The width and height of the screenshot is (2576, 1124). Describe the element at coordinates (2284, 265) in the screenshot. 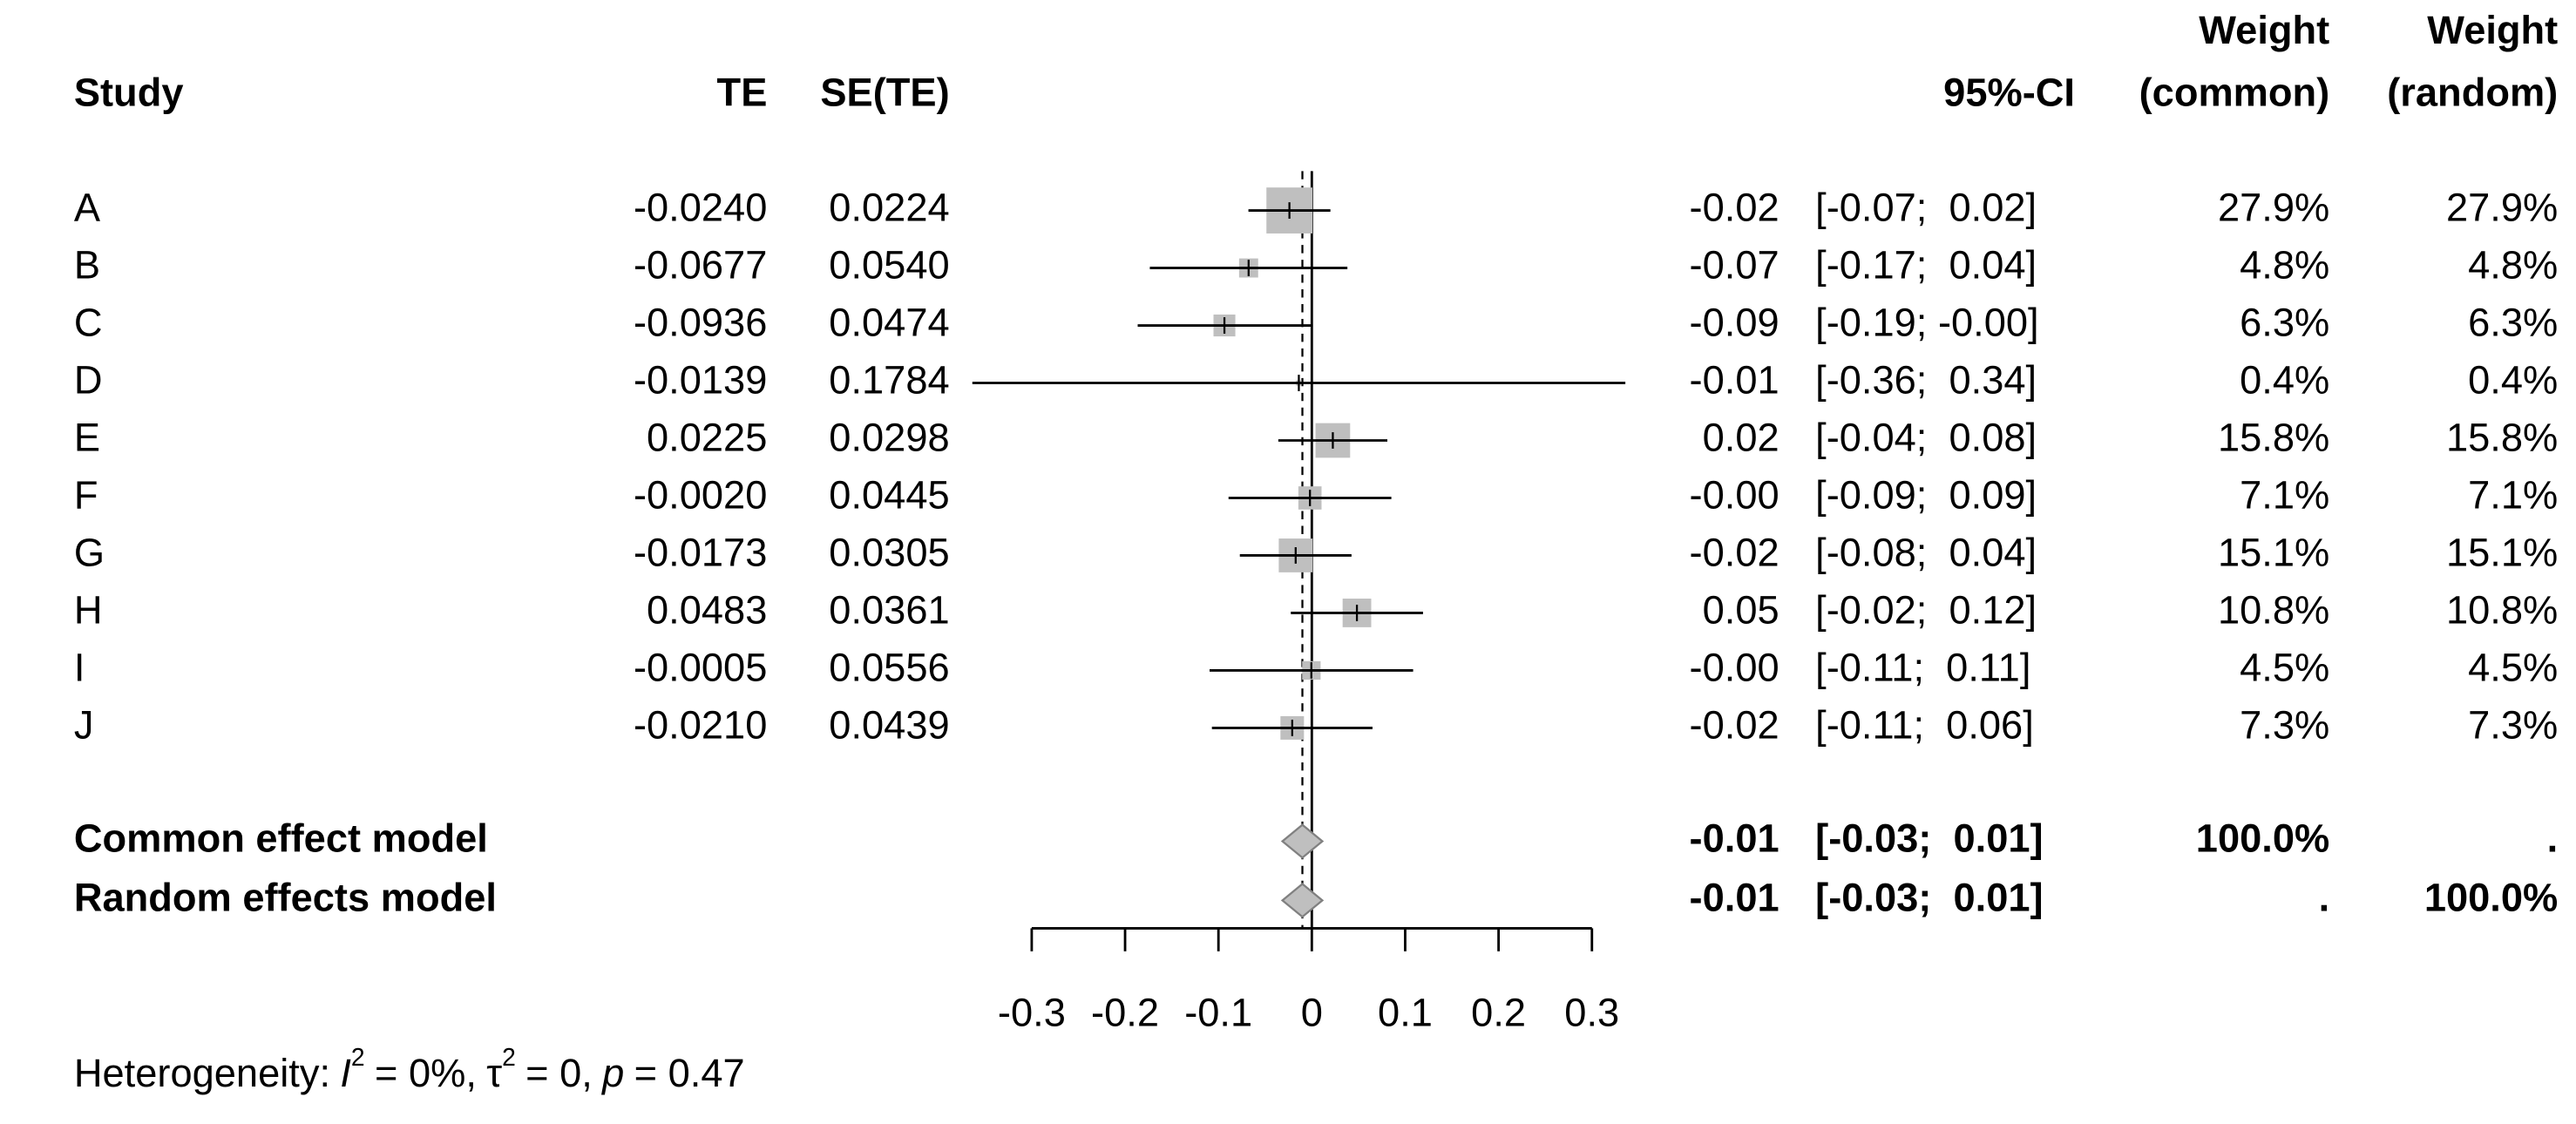

I see `weight-common: 4.8%` at that location.